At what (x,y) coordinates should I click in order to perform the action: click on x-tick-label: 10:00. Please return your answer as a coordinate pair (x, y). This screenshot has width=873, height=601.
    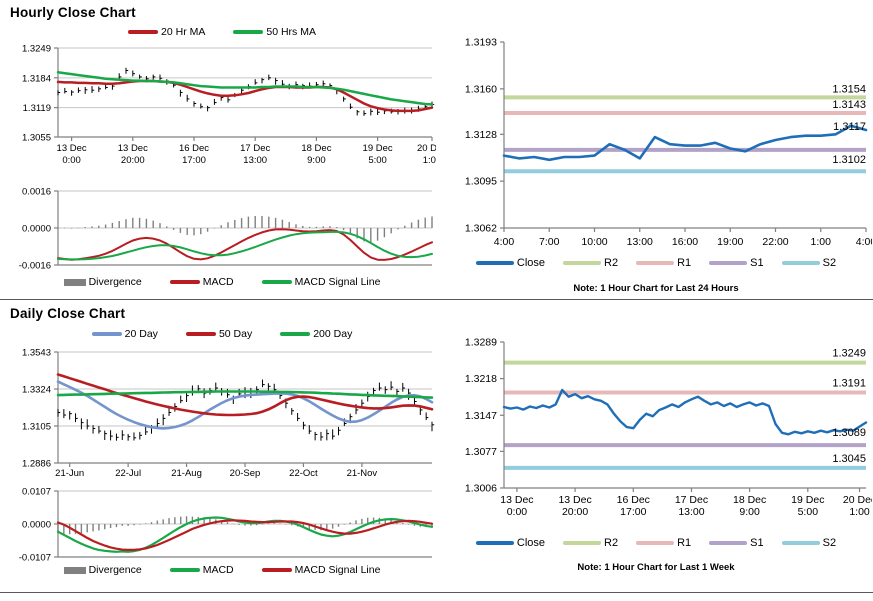
    Looking at the image, I should click on (594, 242).